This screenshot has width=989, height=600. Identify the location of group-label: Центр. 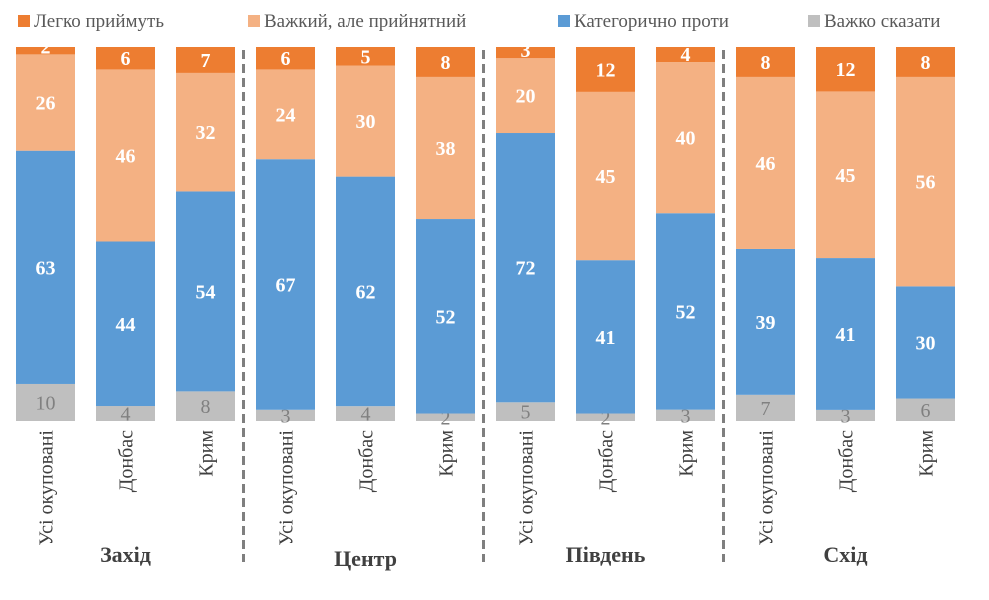
(365, 558).